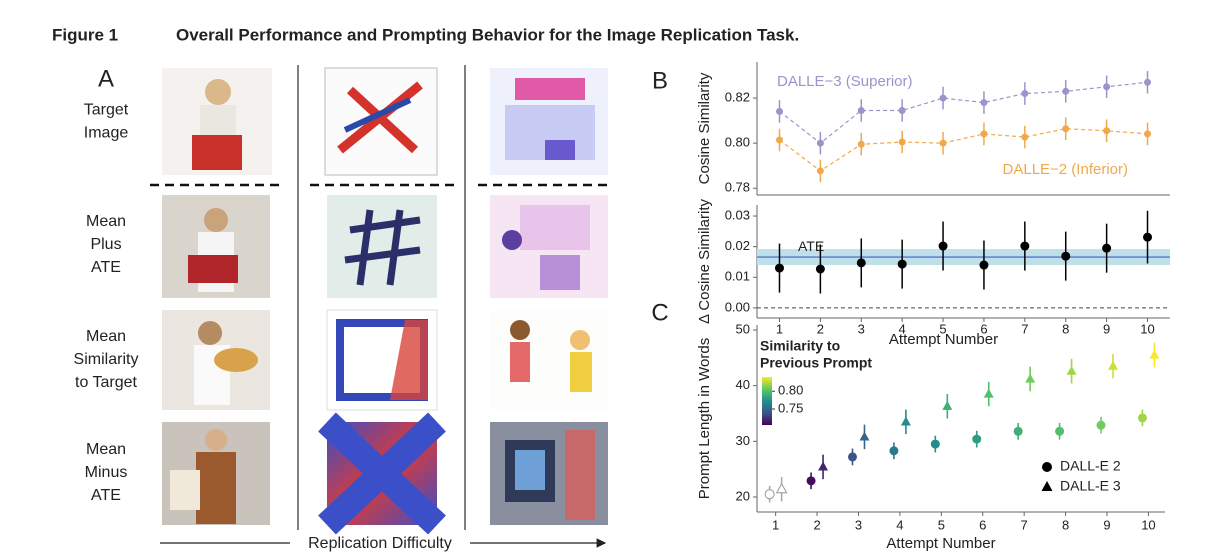 This screenshot has width=1218, height=552. What do you see at coordinates (85, 34) in the screenshot?
I see `figure-label: Figure 1` at bounding box center [85, 34].